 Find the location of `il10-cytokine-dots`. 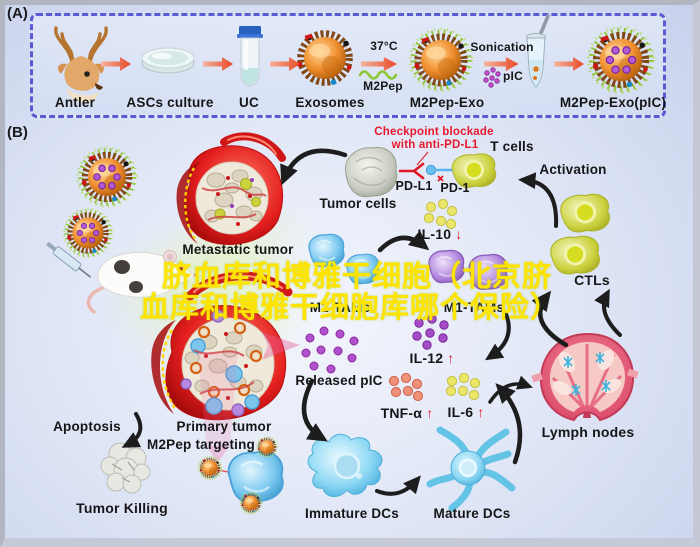

il10-cytokine-dots is located at coordinates (440, 214).